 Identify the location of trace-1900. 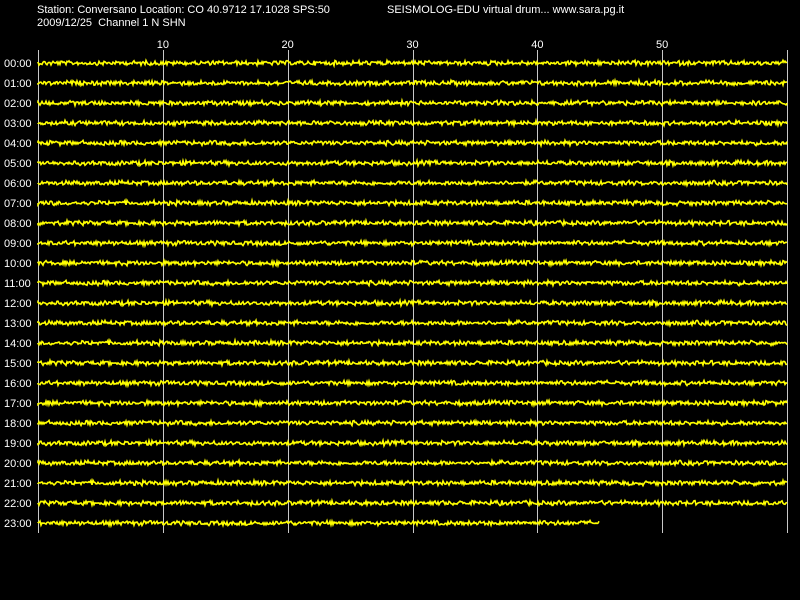
(412, 443).